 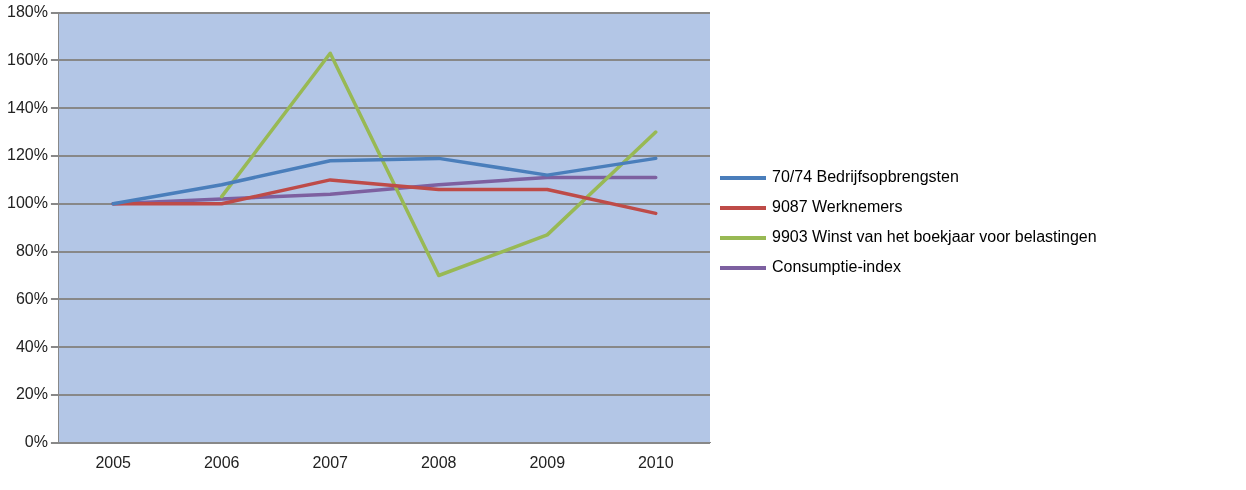 I want to click on y-tick-label: 140%, so click(x=27, y=107).